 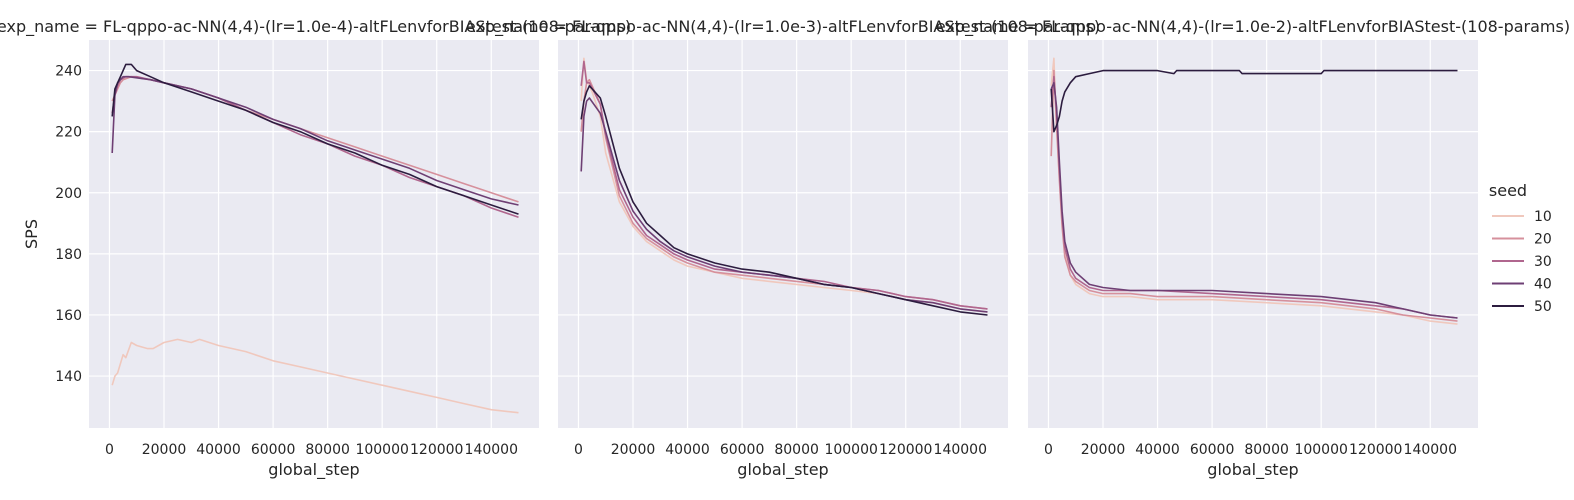 I want to click on legend-label-10: 10, so click(x=1543, y=217).